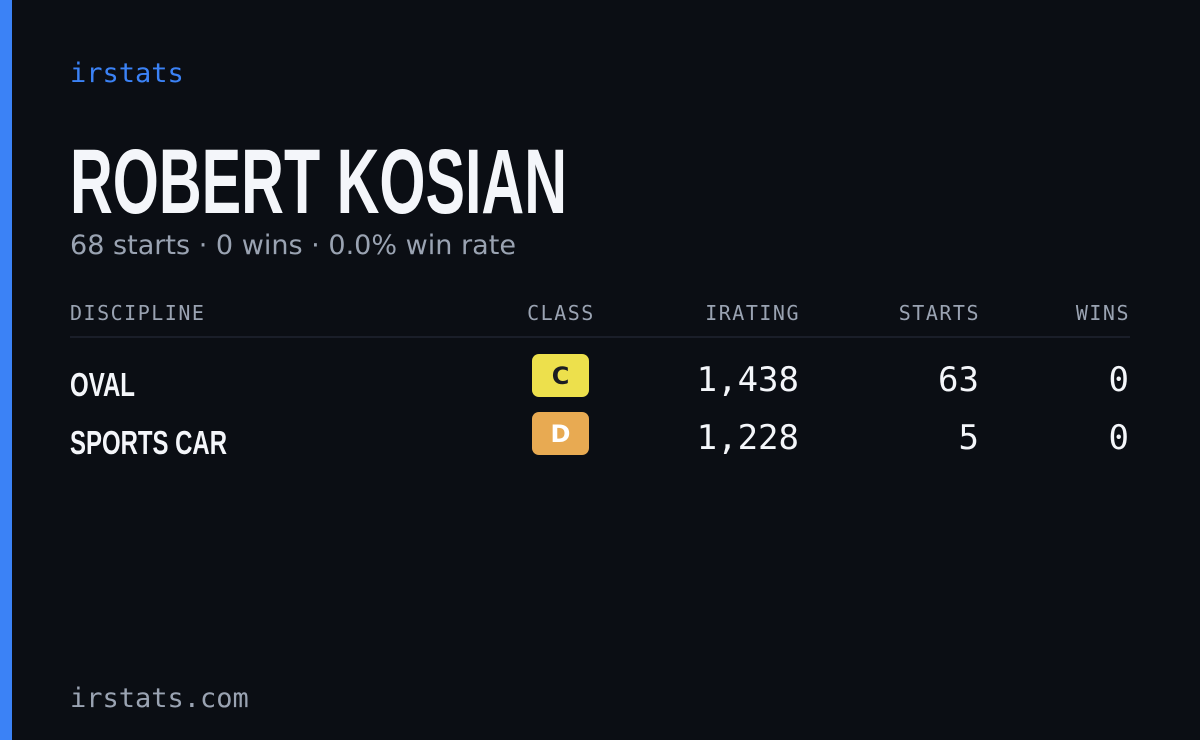 The width and height of the screenshot is (1200, 740). What do you see at coordinates (137, 313) in the screenshot?
I see `header-discipline: DISCIPLINE` at bounding box center [137, 313].